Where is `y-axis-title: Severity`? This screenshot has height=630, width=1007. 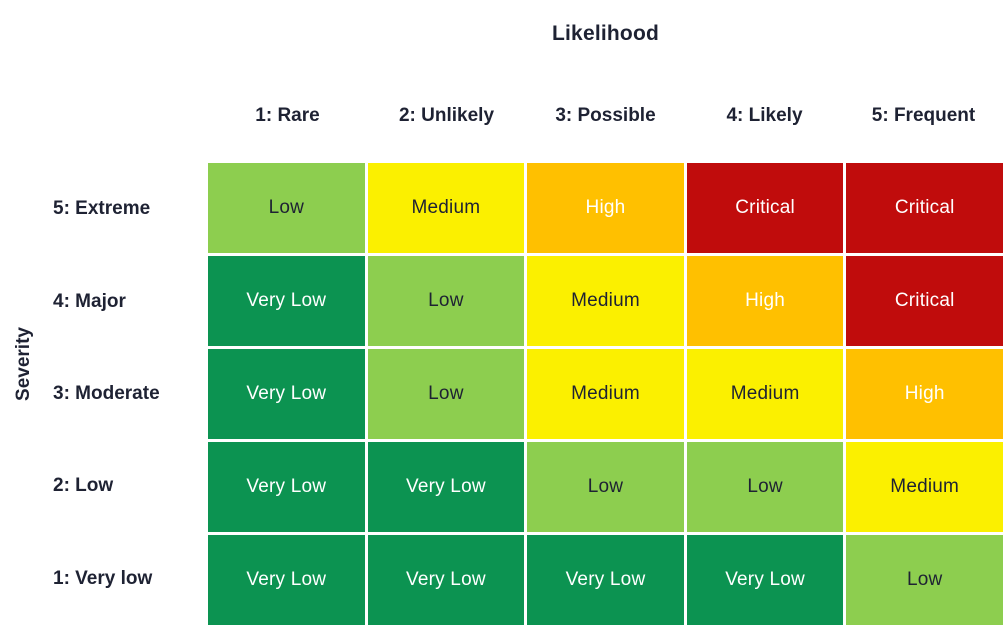
y-axis-title: Severity is located at coordinates (23, 364).